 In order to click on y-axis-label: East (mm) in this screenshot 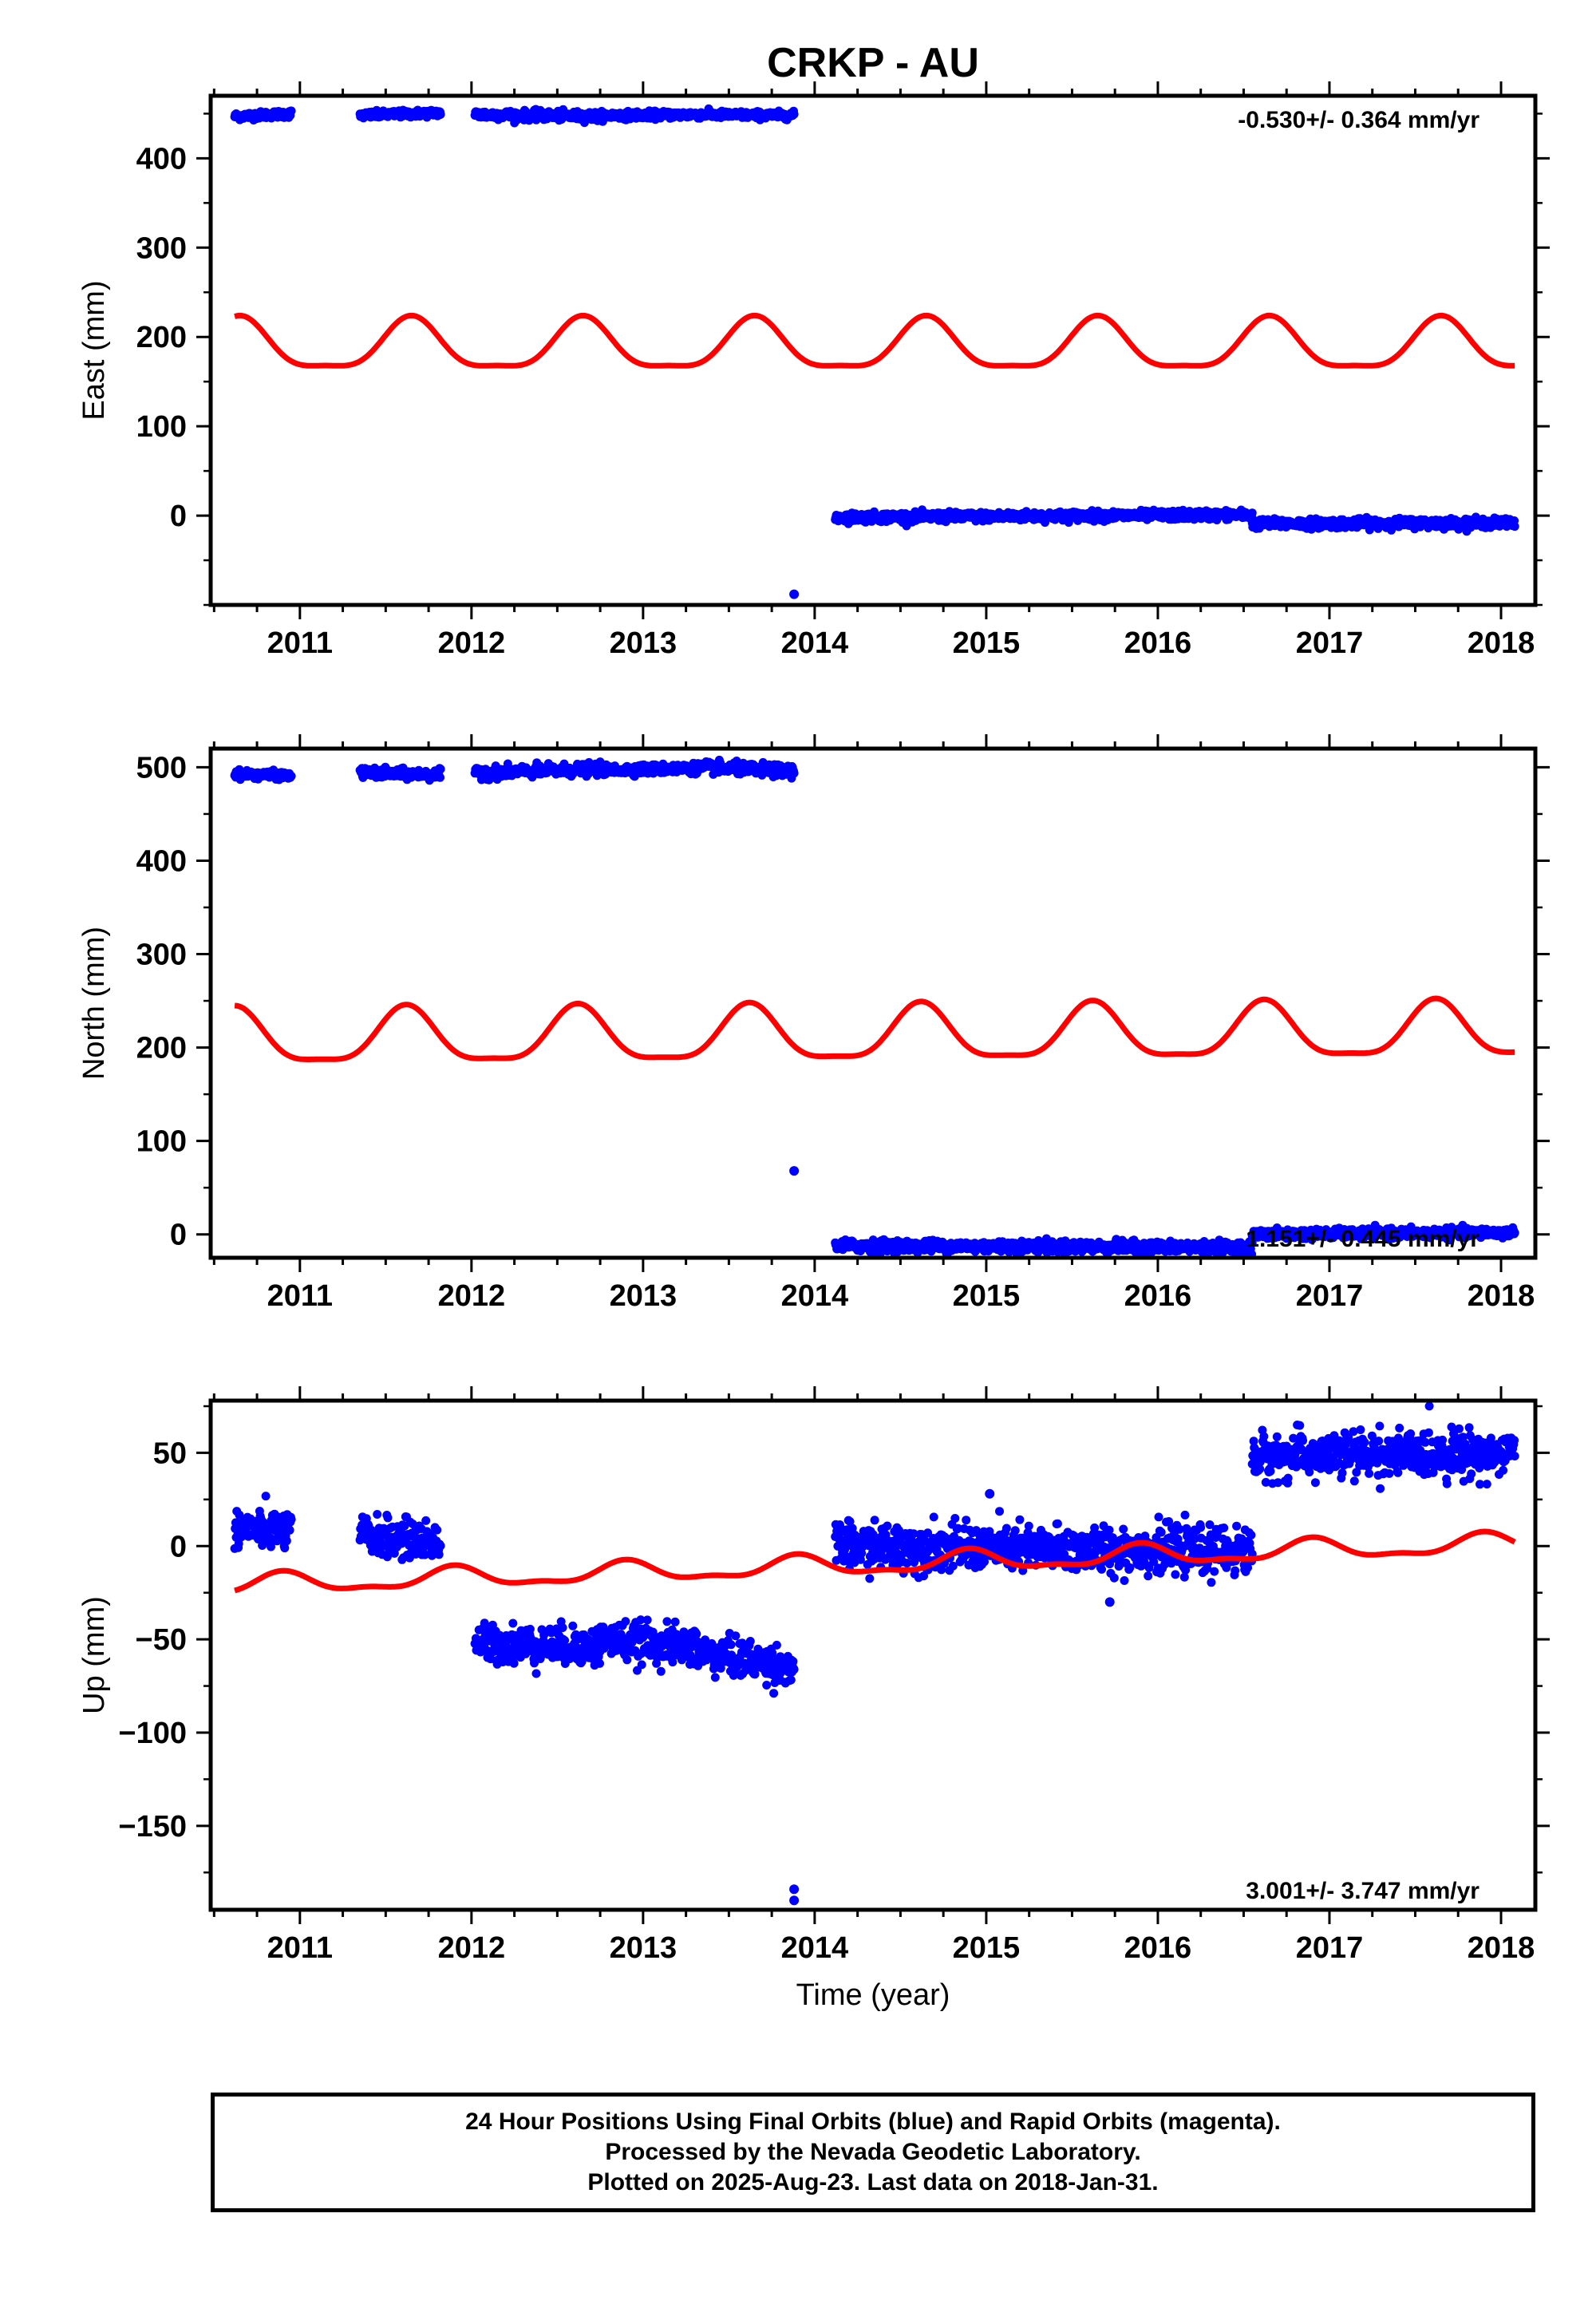, I will do `click(94, 350)`.